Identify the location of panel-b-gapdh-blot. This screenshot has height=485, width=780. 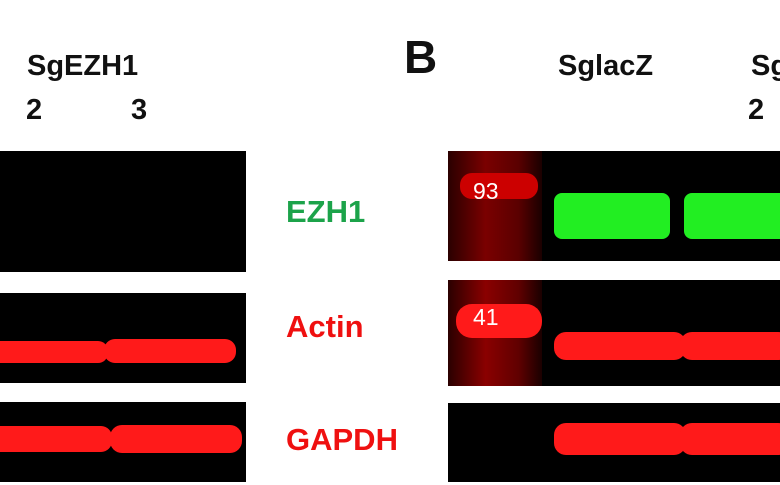
(614, 442).